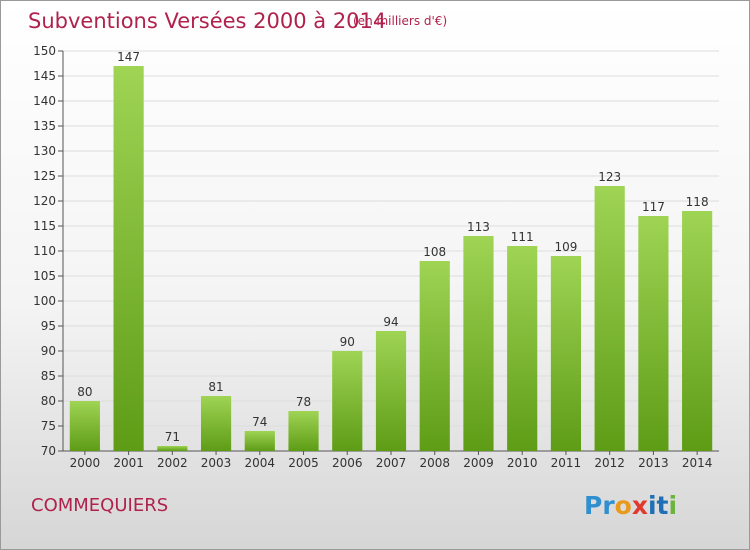 The image size is (750, 550). What do you see at coordinates (215, 387) in the screenshot?
I see `data-label: 81` at bounding box center [215, 387].